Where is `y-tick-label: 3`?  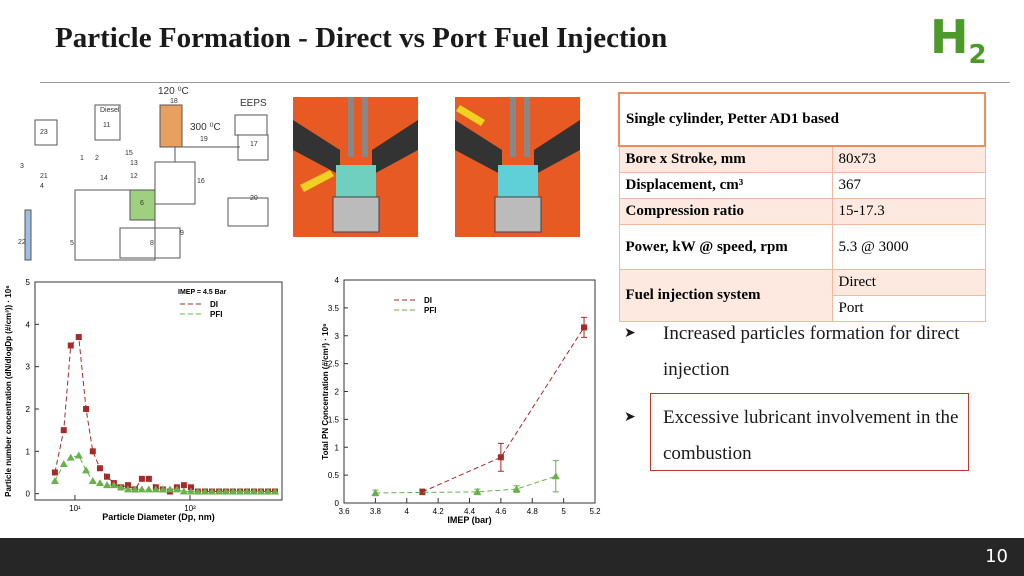
y-tick-label: 3 is located at coordinates (28, 367).